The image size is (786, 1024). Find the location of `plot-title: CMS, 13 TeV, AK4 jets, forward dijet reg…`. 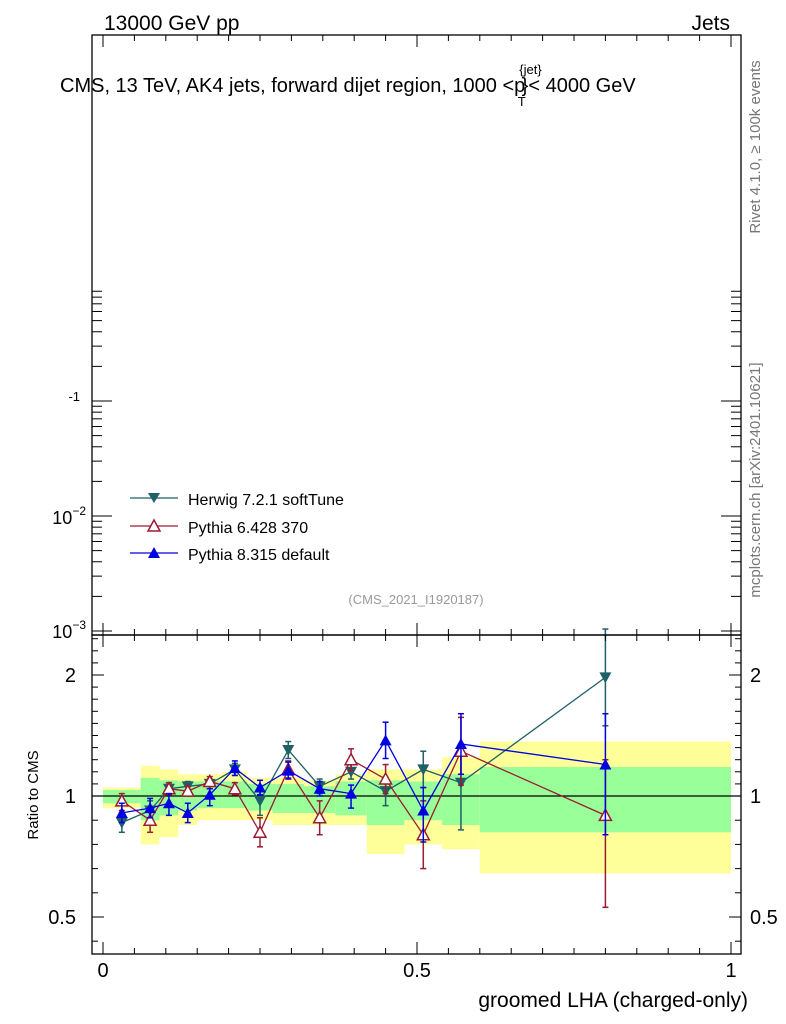

plot-title: CMS, 13 TeV, AK4 jets, forward dijet reg… is located at coordinates (348, 85).